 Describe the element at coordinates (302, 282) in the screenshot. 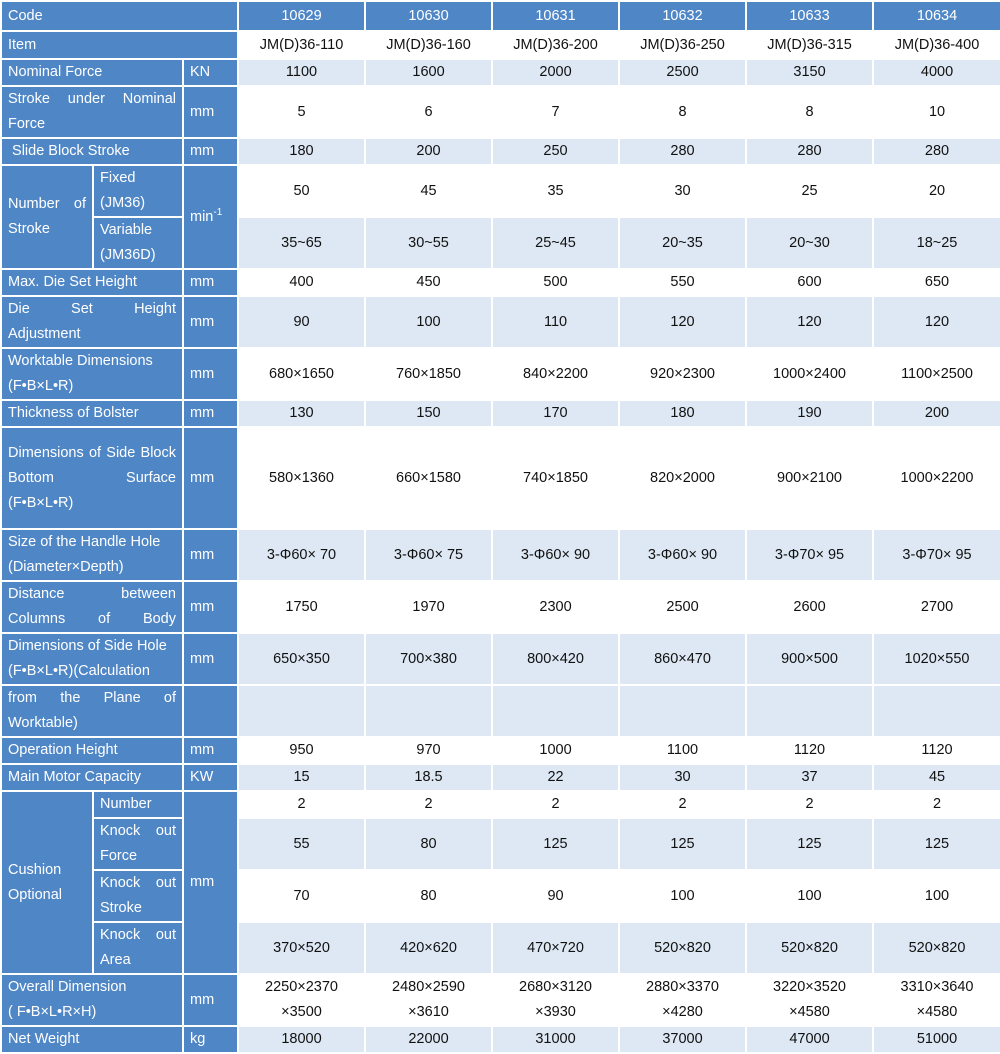

I see `value-cell: 400` at that location.